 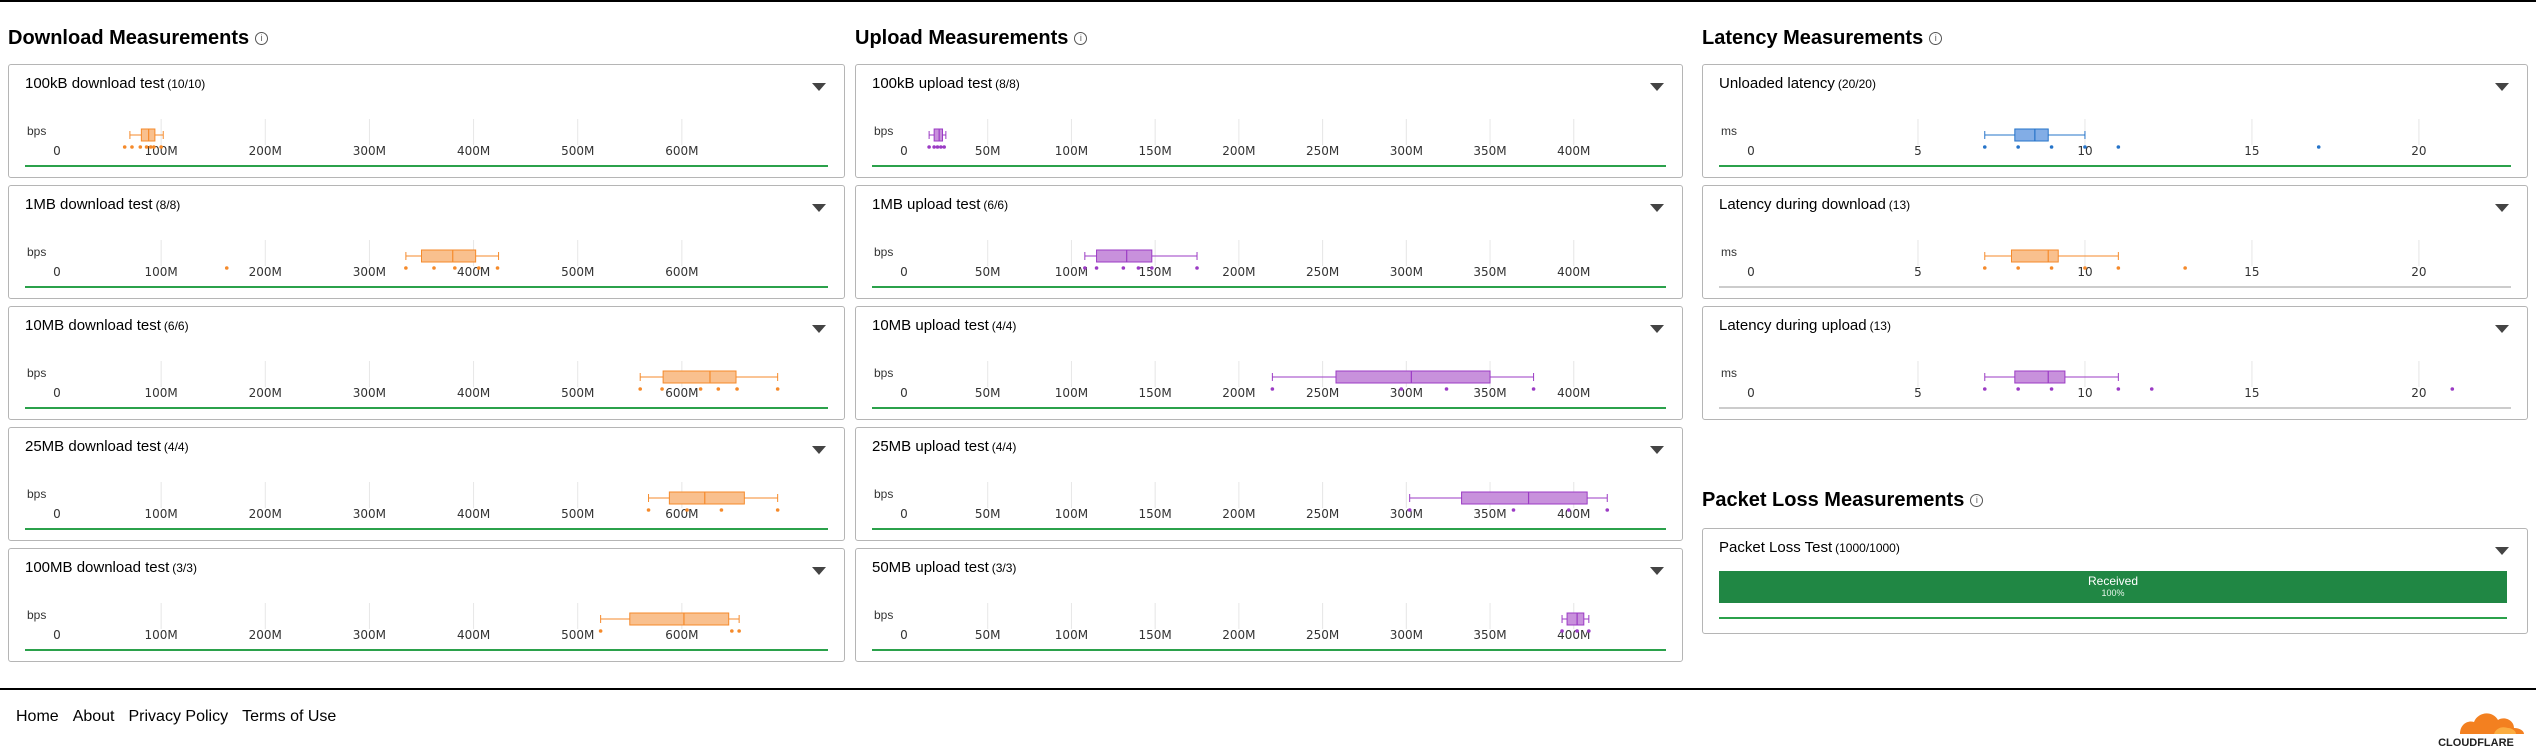 What do you see at coordinates (2476, 724) in the screenshot?
I see `cloudflare-logo: CLOUDFLARE` at bounding box center [2476, 724].